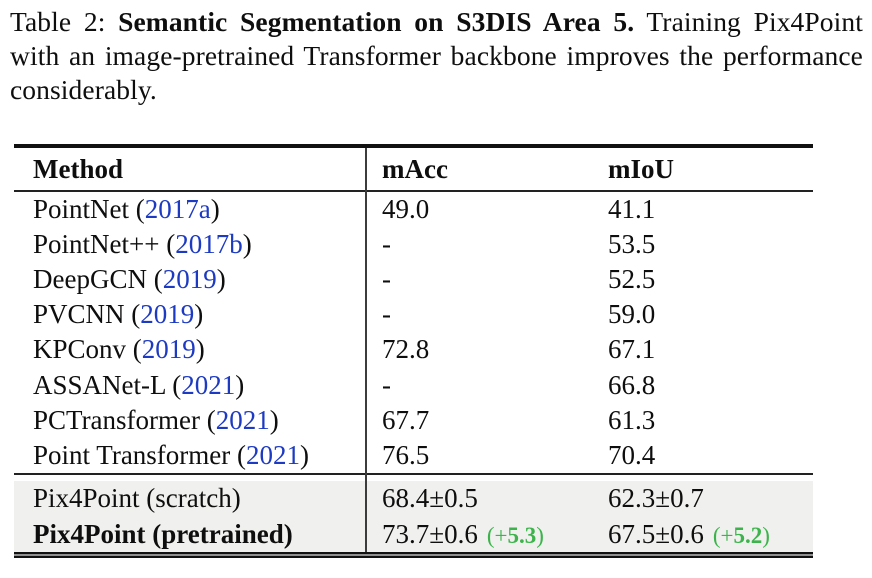  Describe the element at coordinates (366, 350) in the screenshot. I see `column-divider-line` at that location.